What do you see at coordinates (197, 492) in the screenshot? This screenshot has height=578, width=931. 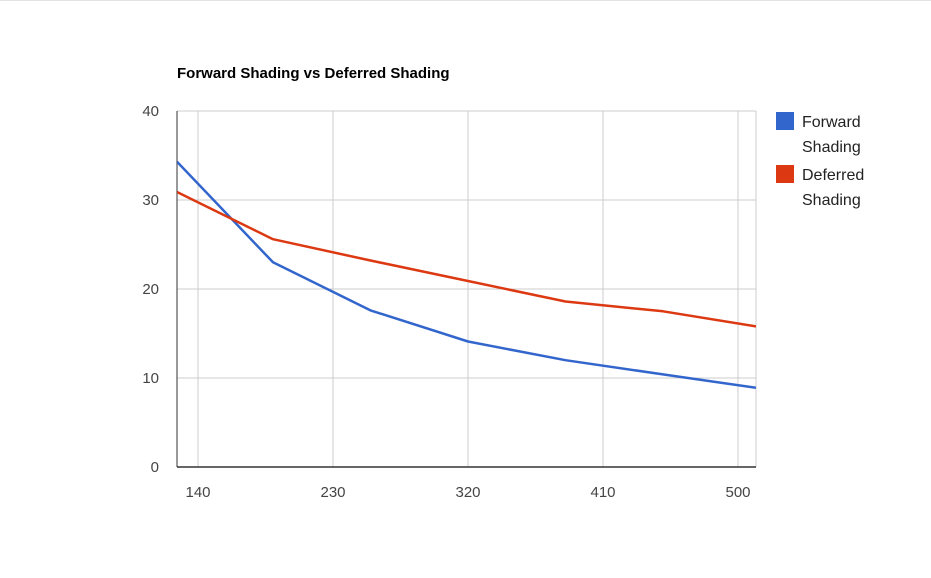 I see `x-tick-label: 140` at bounding box center [197, 492].